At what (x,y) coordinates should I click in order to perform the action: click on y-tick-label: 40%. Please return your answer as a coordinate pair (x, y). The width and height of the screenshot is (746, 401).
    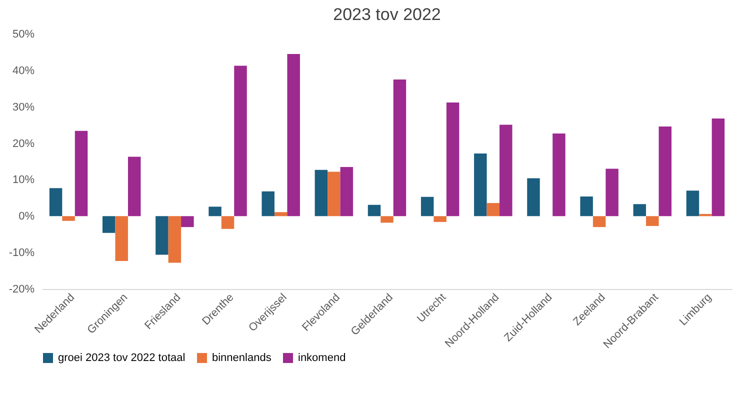
    Looking at the image, I should click on (23, 70).